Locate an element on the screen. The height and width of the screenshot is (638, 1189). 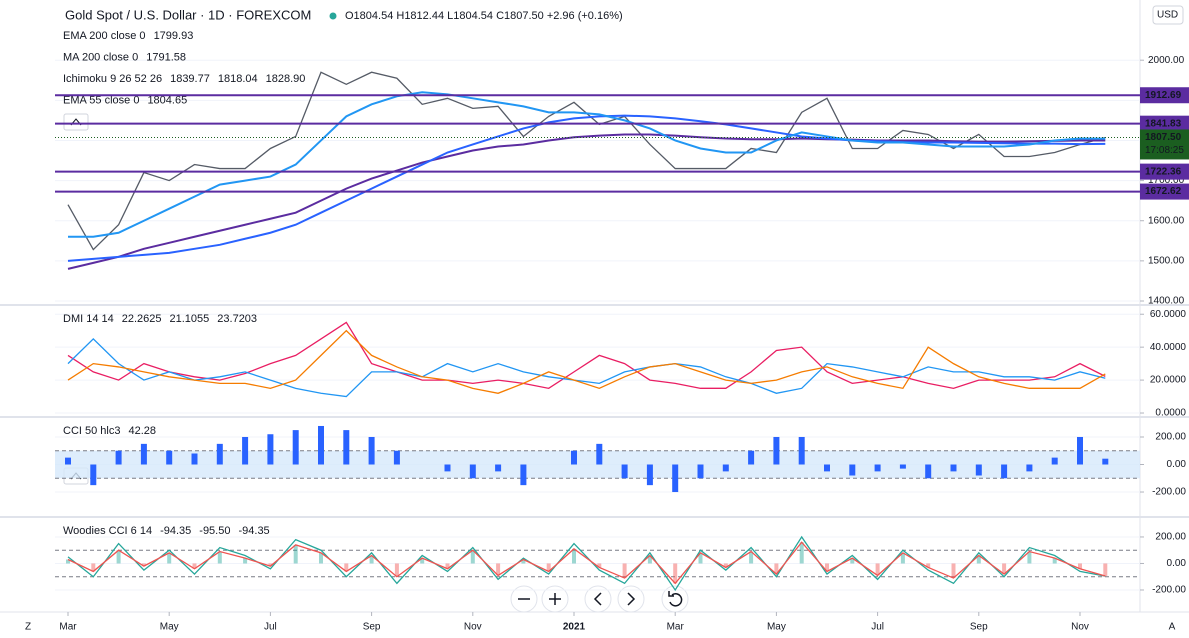
level-label: 1912.69 is located at coordinates (1163, 95).